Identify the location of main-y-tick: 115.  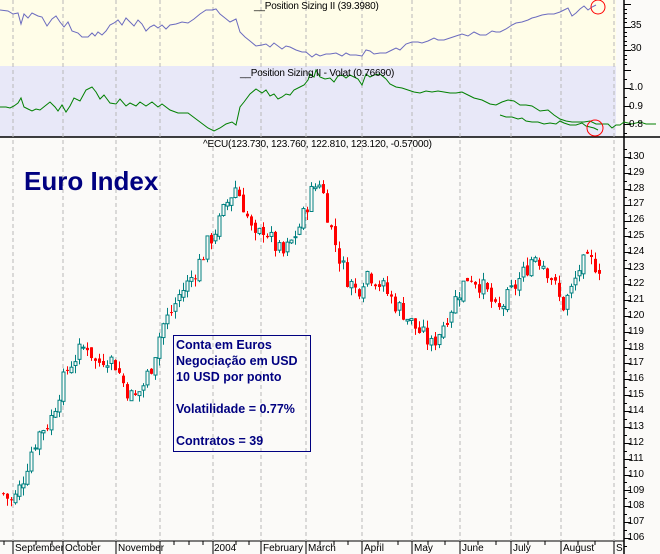
(636, 394).